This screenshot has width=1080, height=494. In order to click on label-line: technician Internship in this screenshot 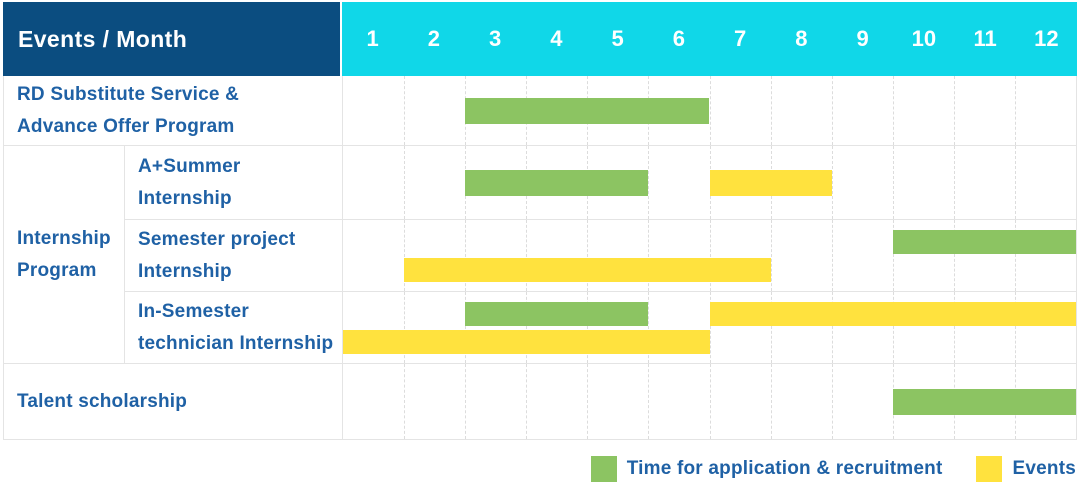, I will do `click(236, 343)`.